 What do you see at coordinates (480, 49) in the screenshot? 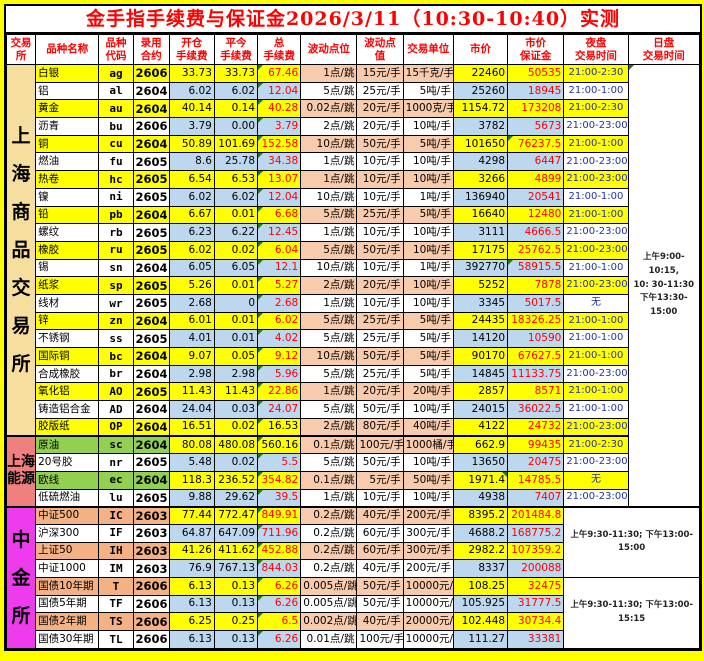
I see `column-header: 市价` at bounding box center [480, 49].